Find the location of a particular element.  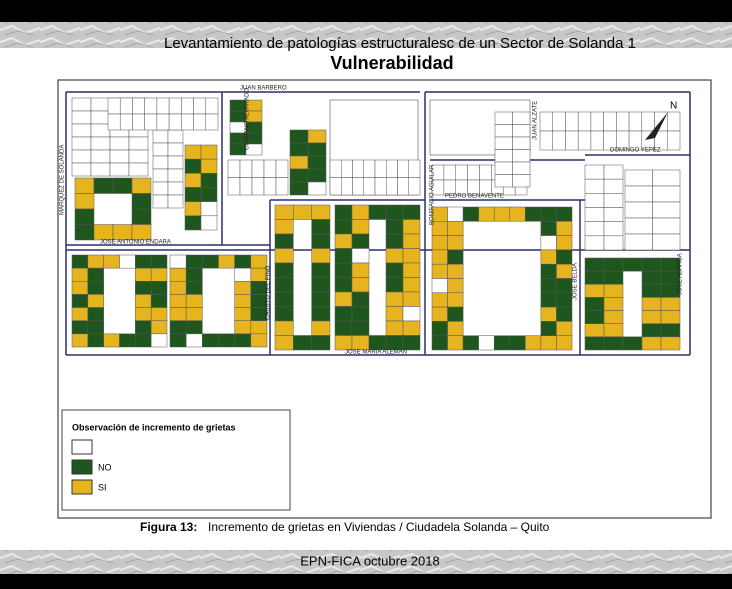

top-texture is located at coordinates (366, 35).